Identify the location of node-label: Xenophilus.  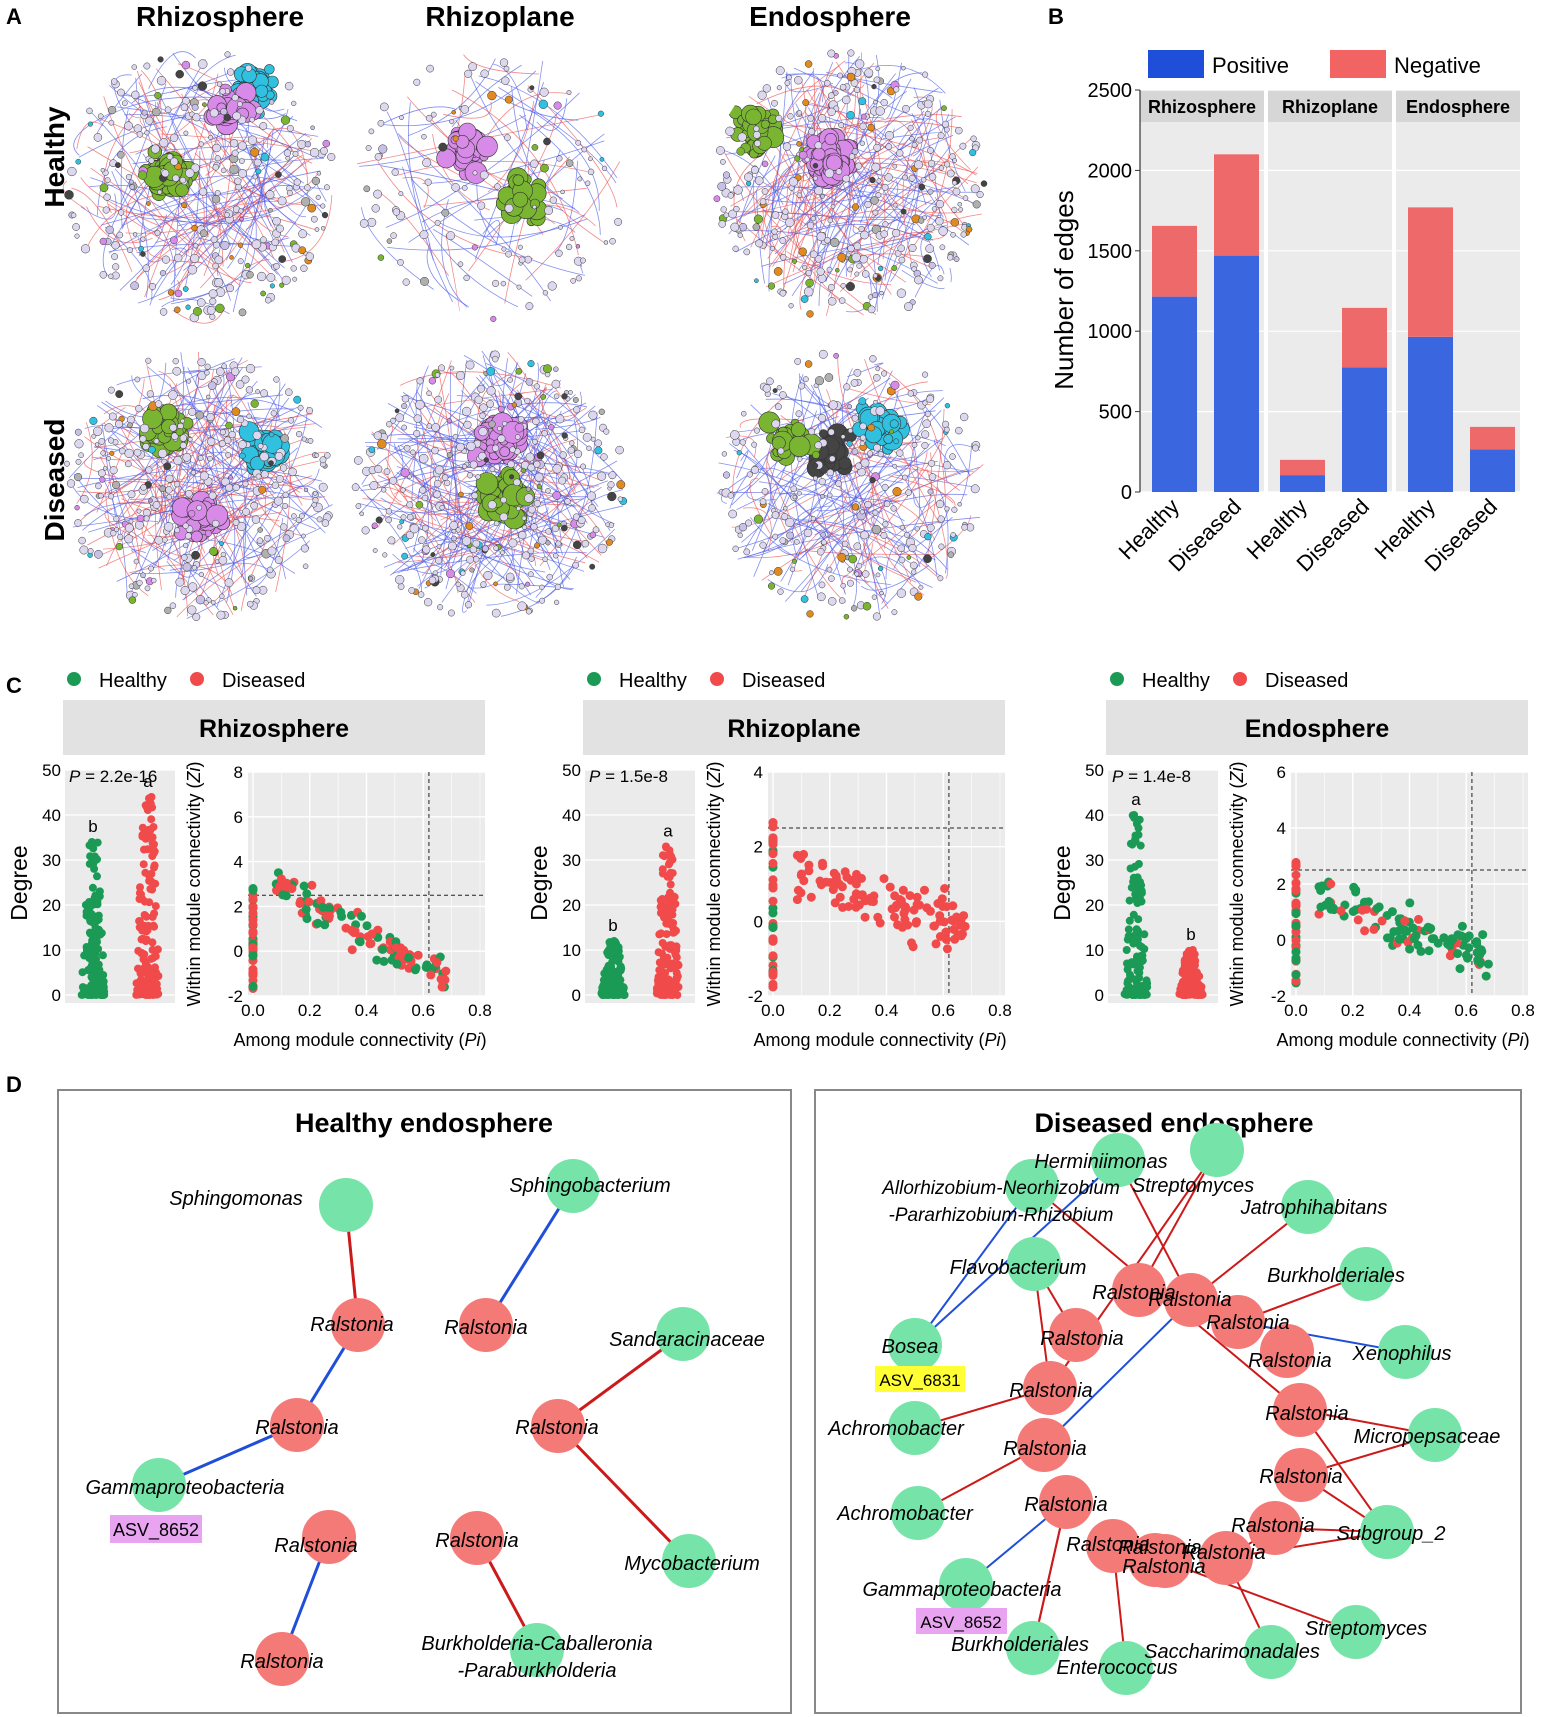
(1402, 1354).